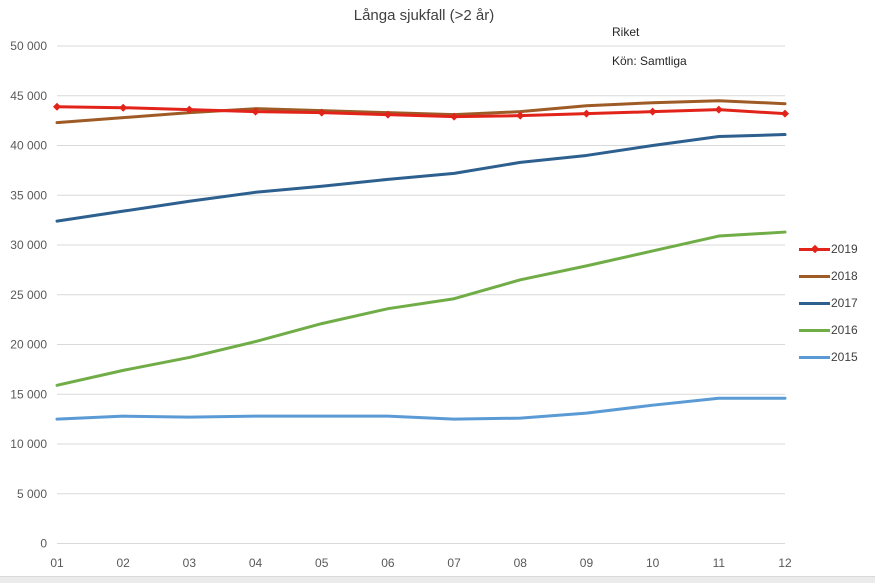  I want to click on x-axis-tick-label: 10, so click(653, 563).